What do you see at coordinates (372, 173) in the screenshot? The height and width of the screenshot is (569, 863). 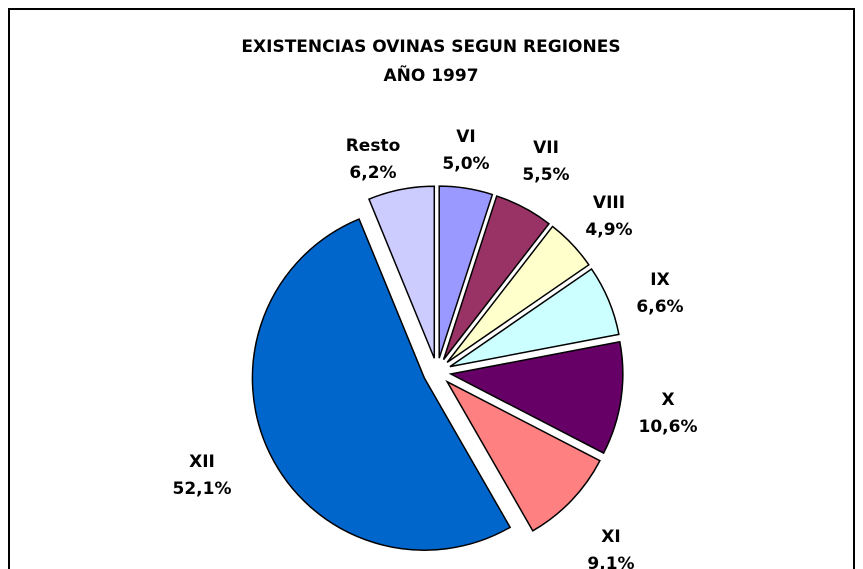 I see `slice-value: 6,2%` at bounding box center [372, 173].